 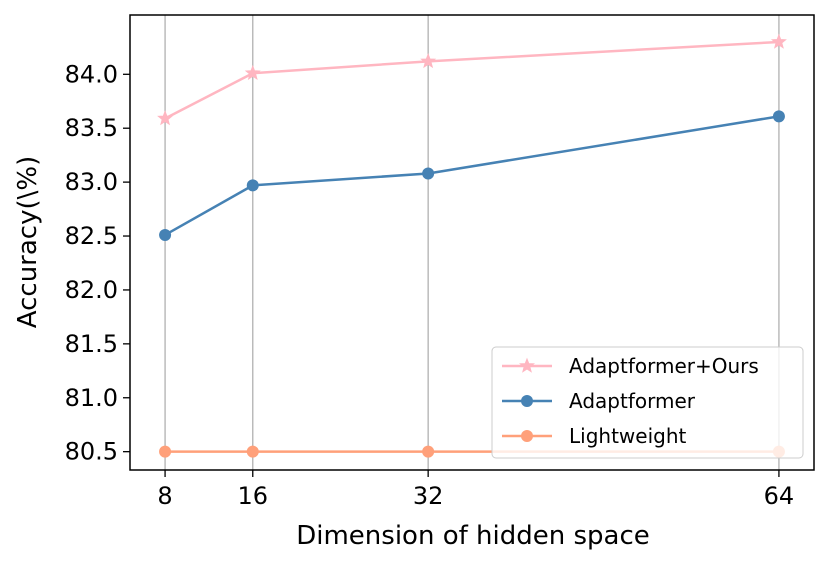 What do you see at coordinates (628, 436) in the screenshot?
I see `legend-label: Lightweight` at bounding box center [628, 436].